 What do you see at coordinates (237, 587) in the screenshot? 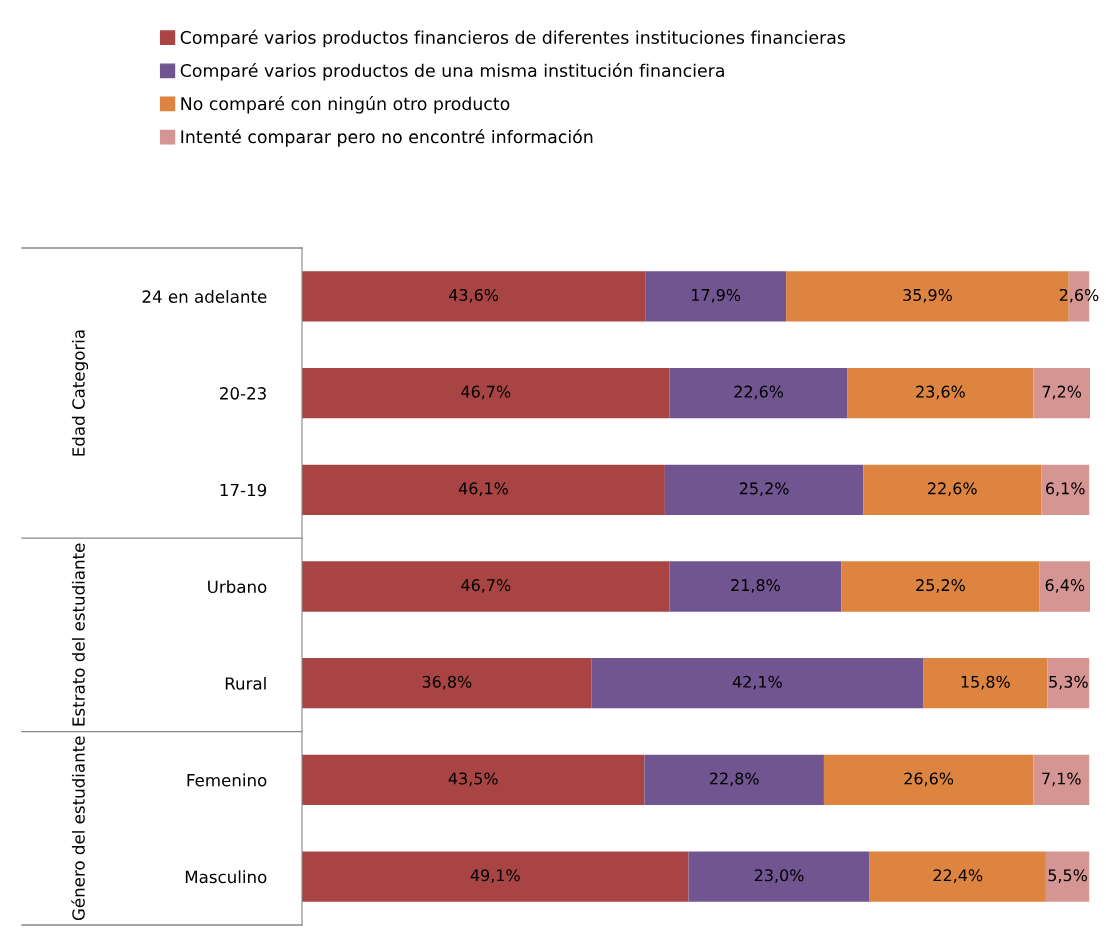
I see `y-tick-label: Urbano` at bounding box center [237, 587].